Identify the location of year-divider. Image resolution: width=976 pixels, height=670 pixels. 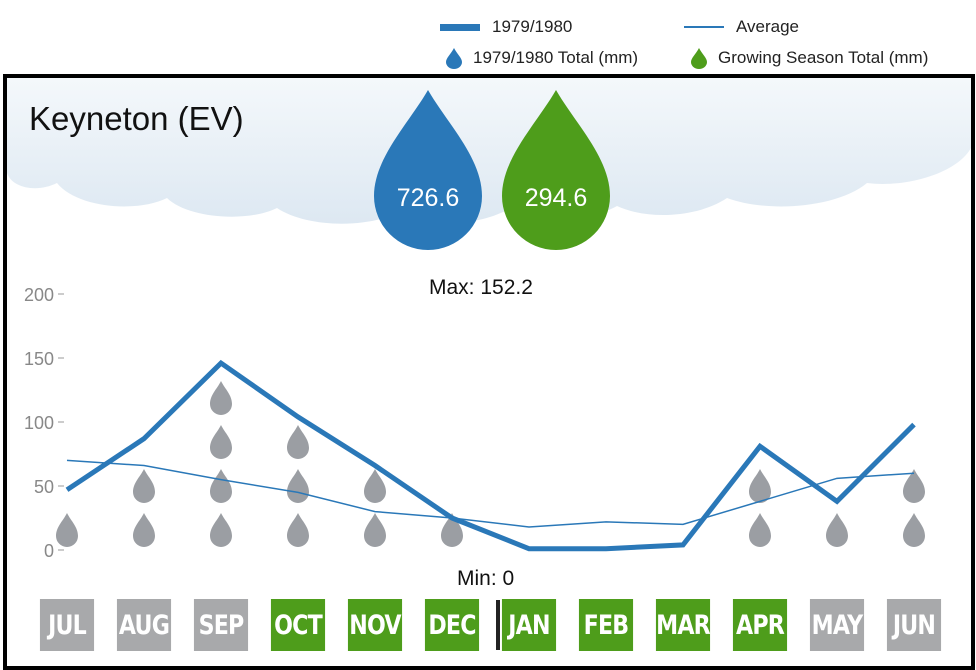
(498, 625).